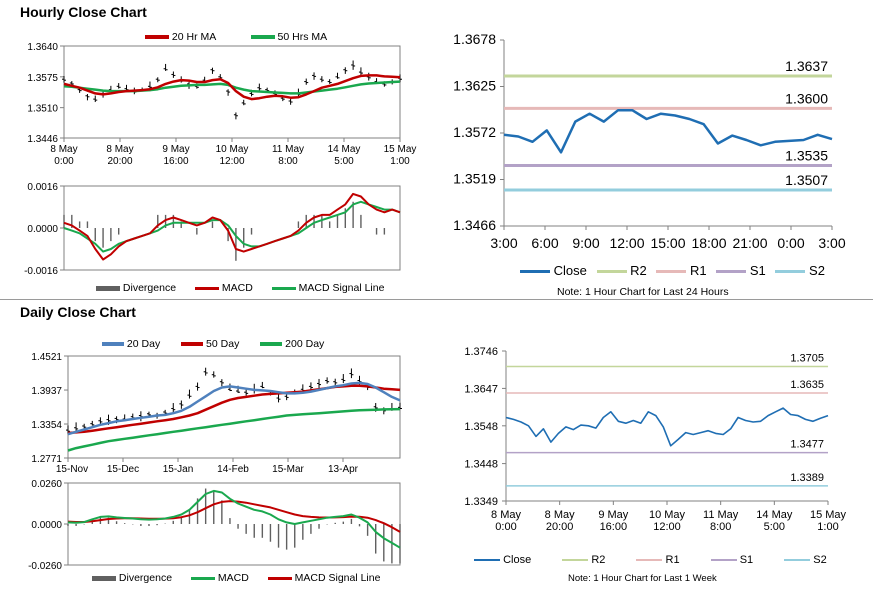  What do you see at coordinates (206, 288) in the screenshot?
I see `legend-swatch-macd` at bounding box center [206, 288].